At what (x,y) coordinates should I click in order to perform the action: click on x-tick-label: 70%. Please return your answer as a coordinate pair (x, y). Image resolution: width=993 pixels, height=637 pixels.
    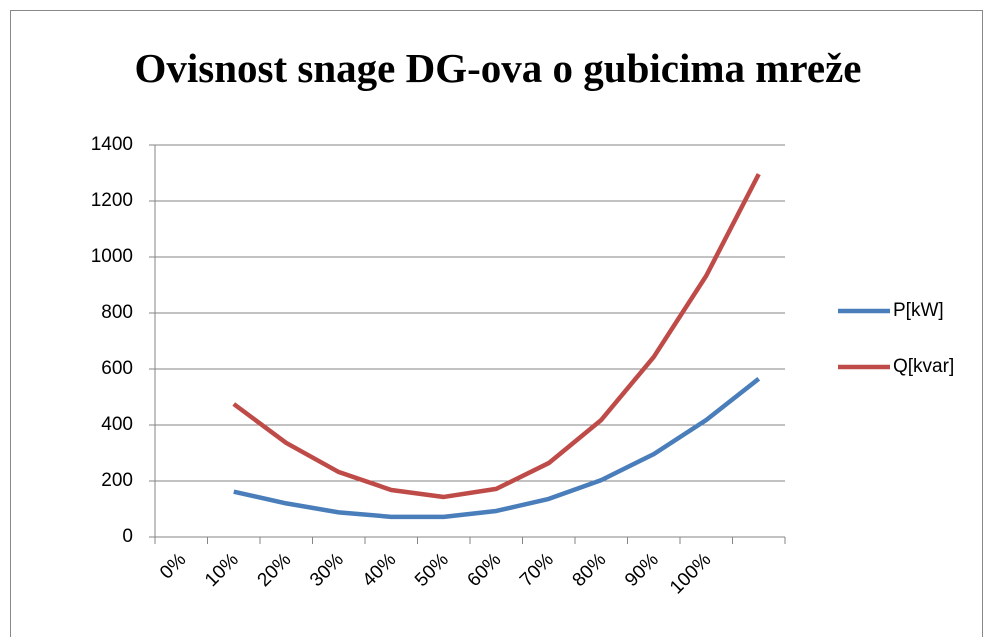
    Looking at the image, I should click on (537, 570).